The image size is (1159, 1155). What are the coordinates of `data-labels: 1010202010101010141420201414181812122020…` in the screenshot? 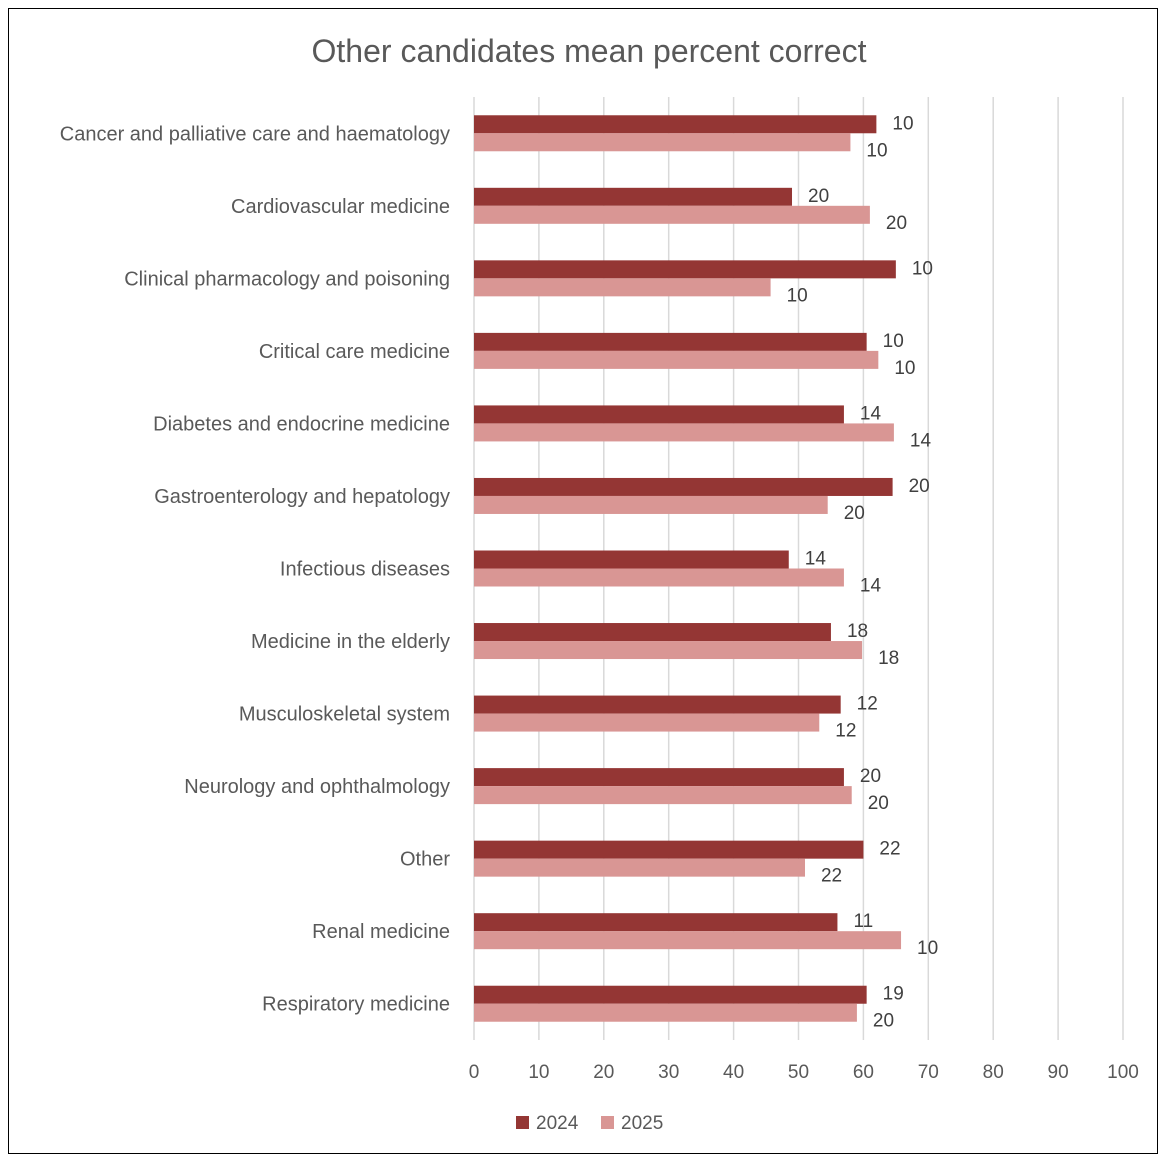 It's located at (863, 572).